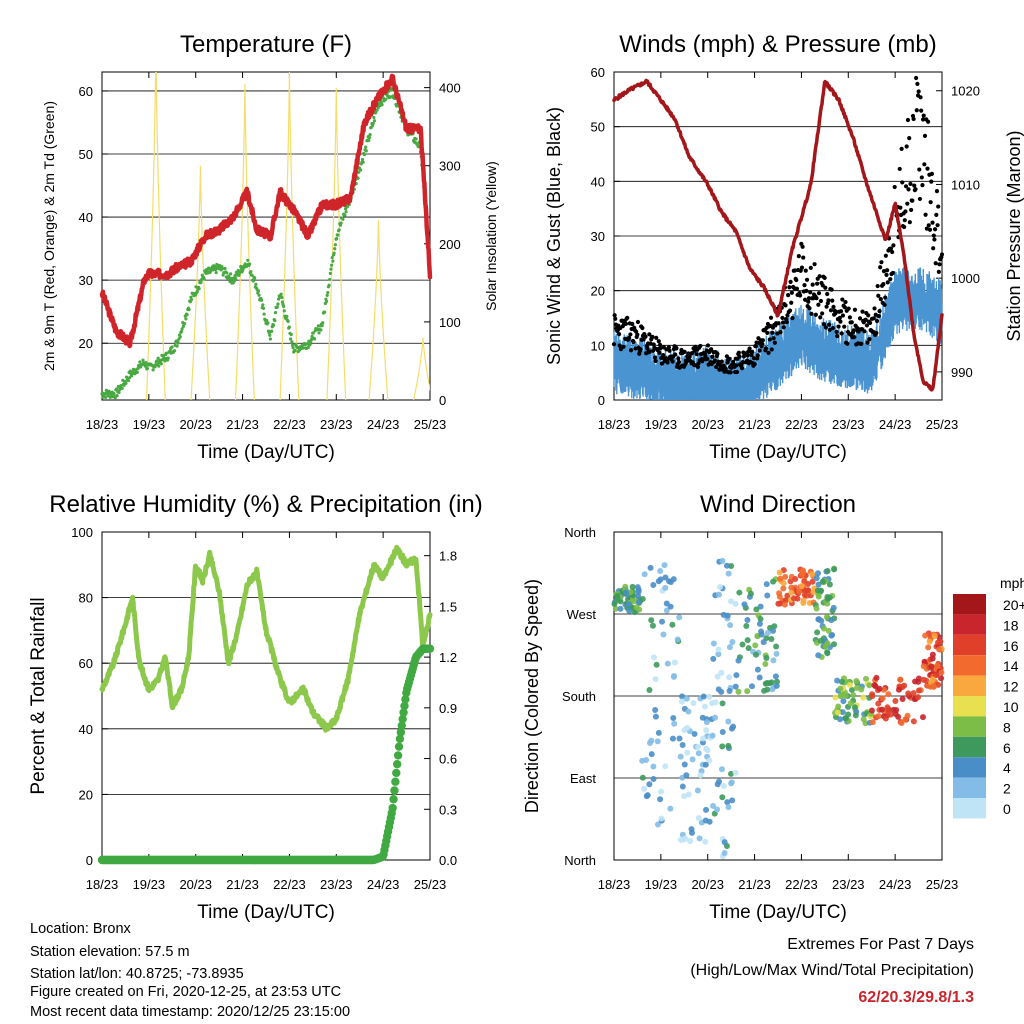 The image size is (1024, 1024). What do you see at coordinates (137, 974) in the screenshot?
I see `station-latlon: Station lat/lon: 40.8725; -73.8935` at bounding box center [137, 974].